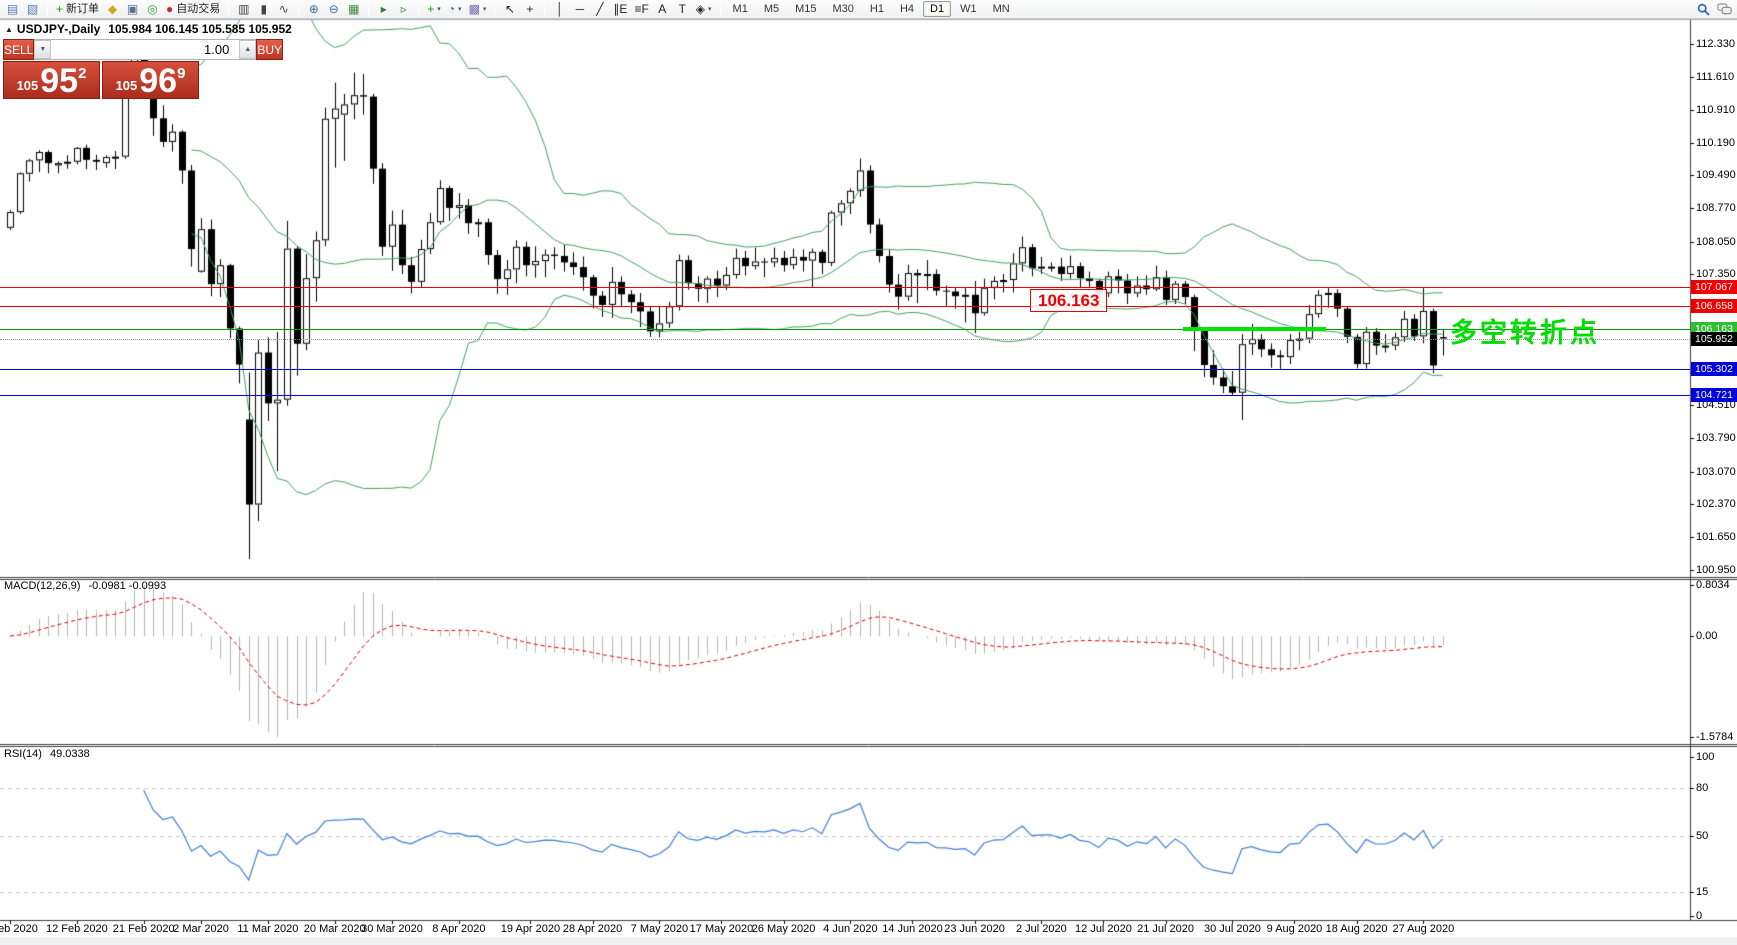 The height and width of the screenshot is (945, 1737). I want to click on date-axis-label: 12 Jul 2020, so click(1103, 929).